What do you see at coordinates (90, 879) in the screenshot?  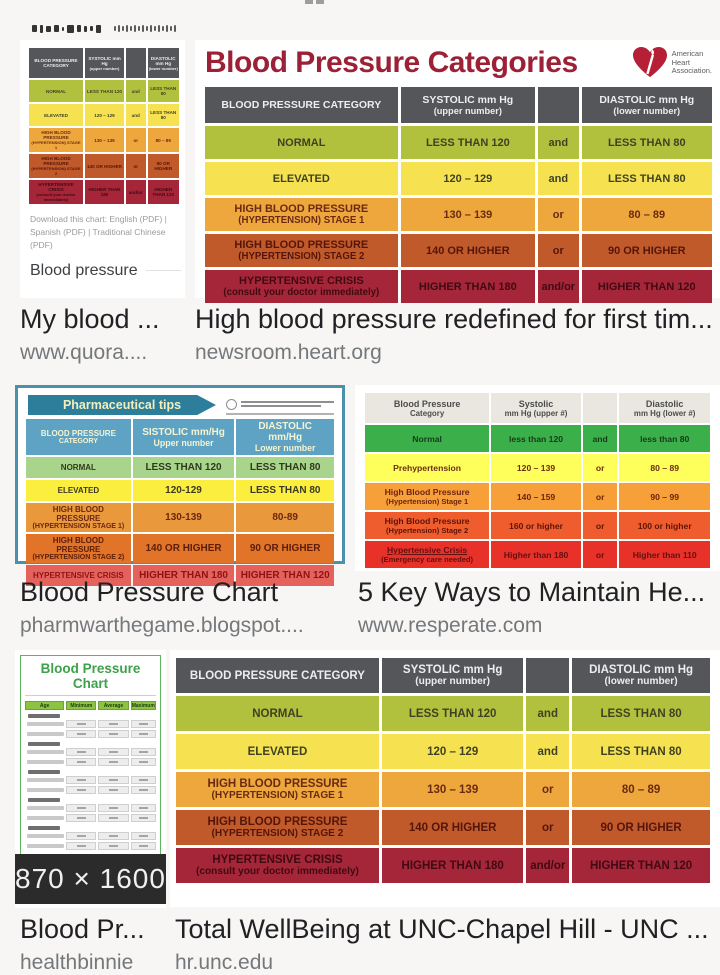 I see `image-dimensions-badge: 870 × 1600` at bounding box center [90, 879].